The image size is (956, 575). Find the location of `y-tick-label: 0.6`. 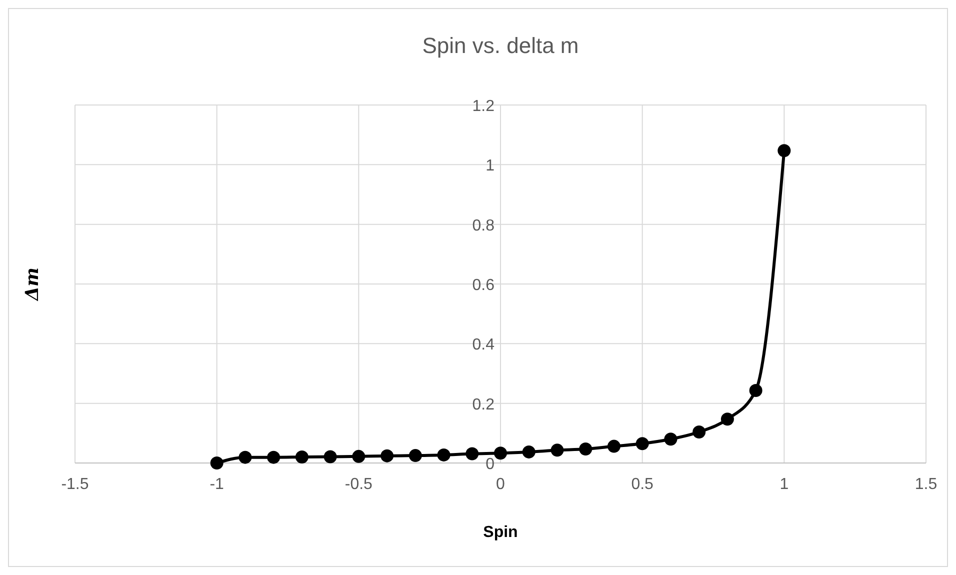

y-tick-label: 0.6 is located at coordinates (483, 285).